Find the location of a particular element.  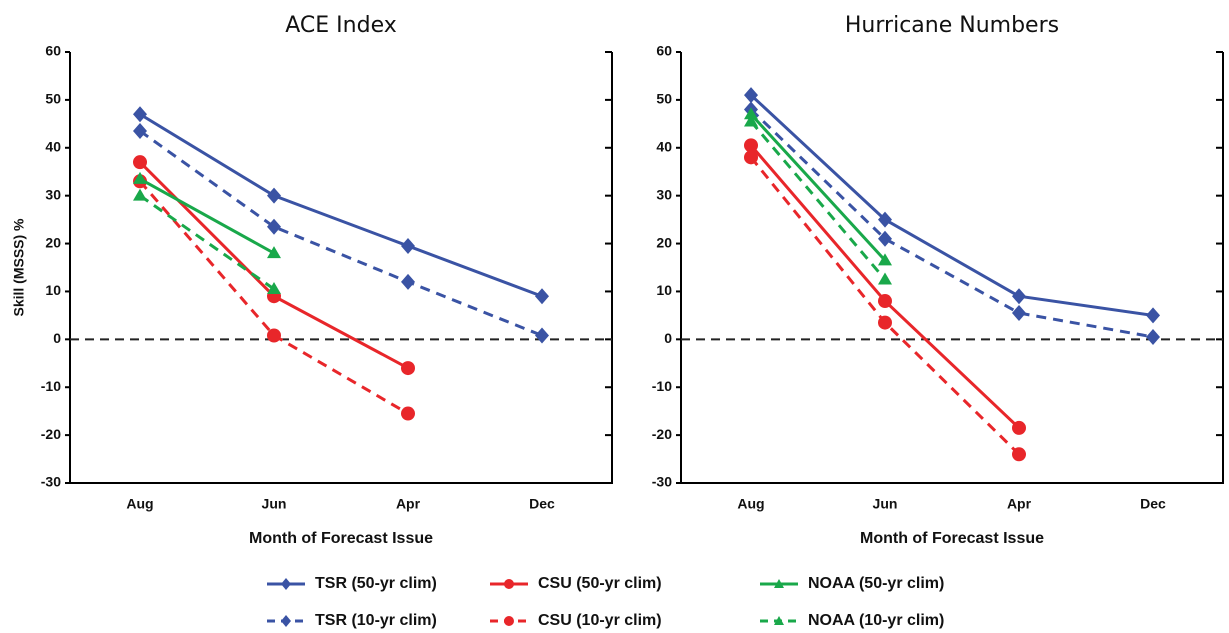

legend-label: NOAA (50-yr clim) is located at coordinates (876, 583).